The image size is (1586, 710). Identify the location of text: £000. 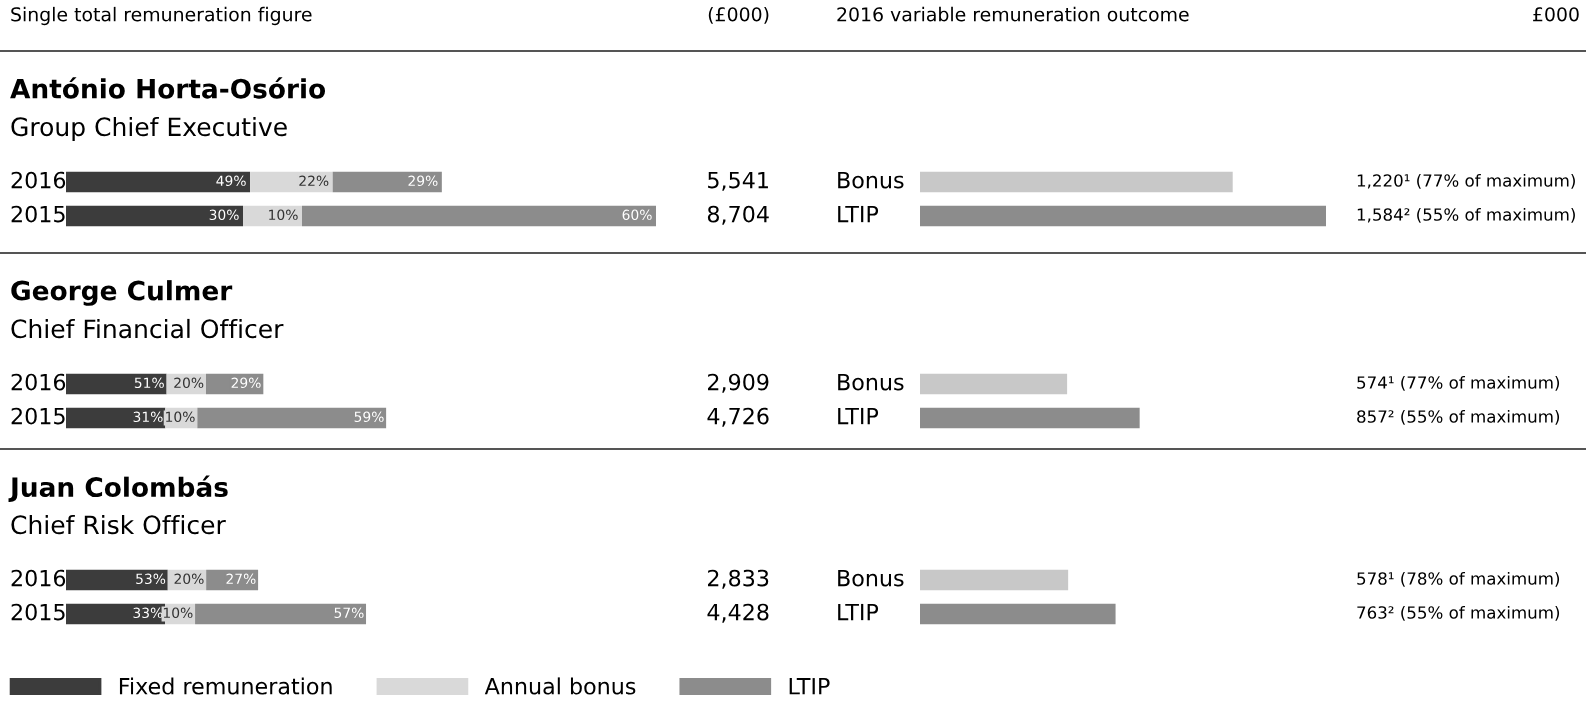
(1556, 14).